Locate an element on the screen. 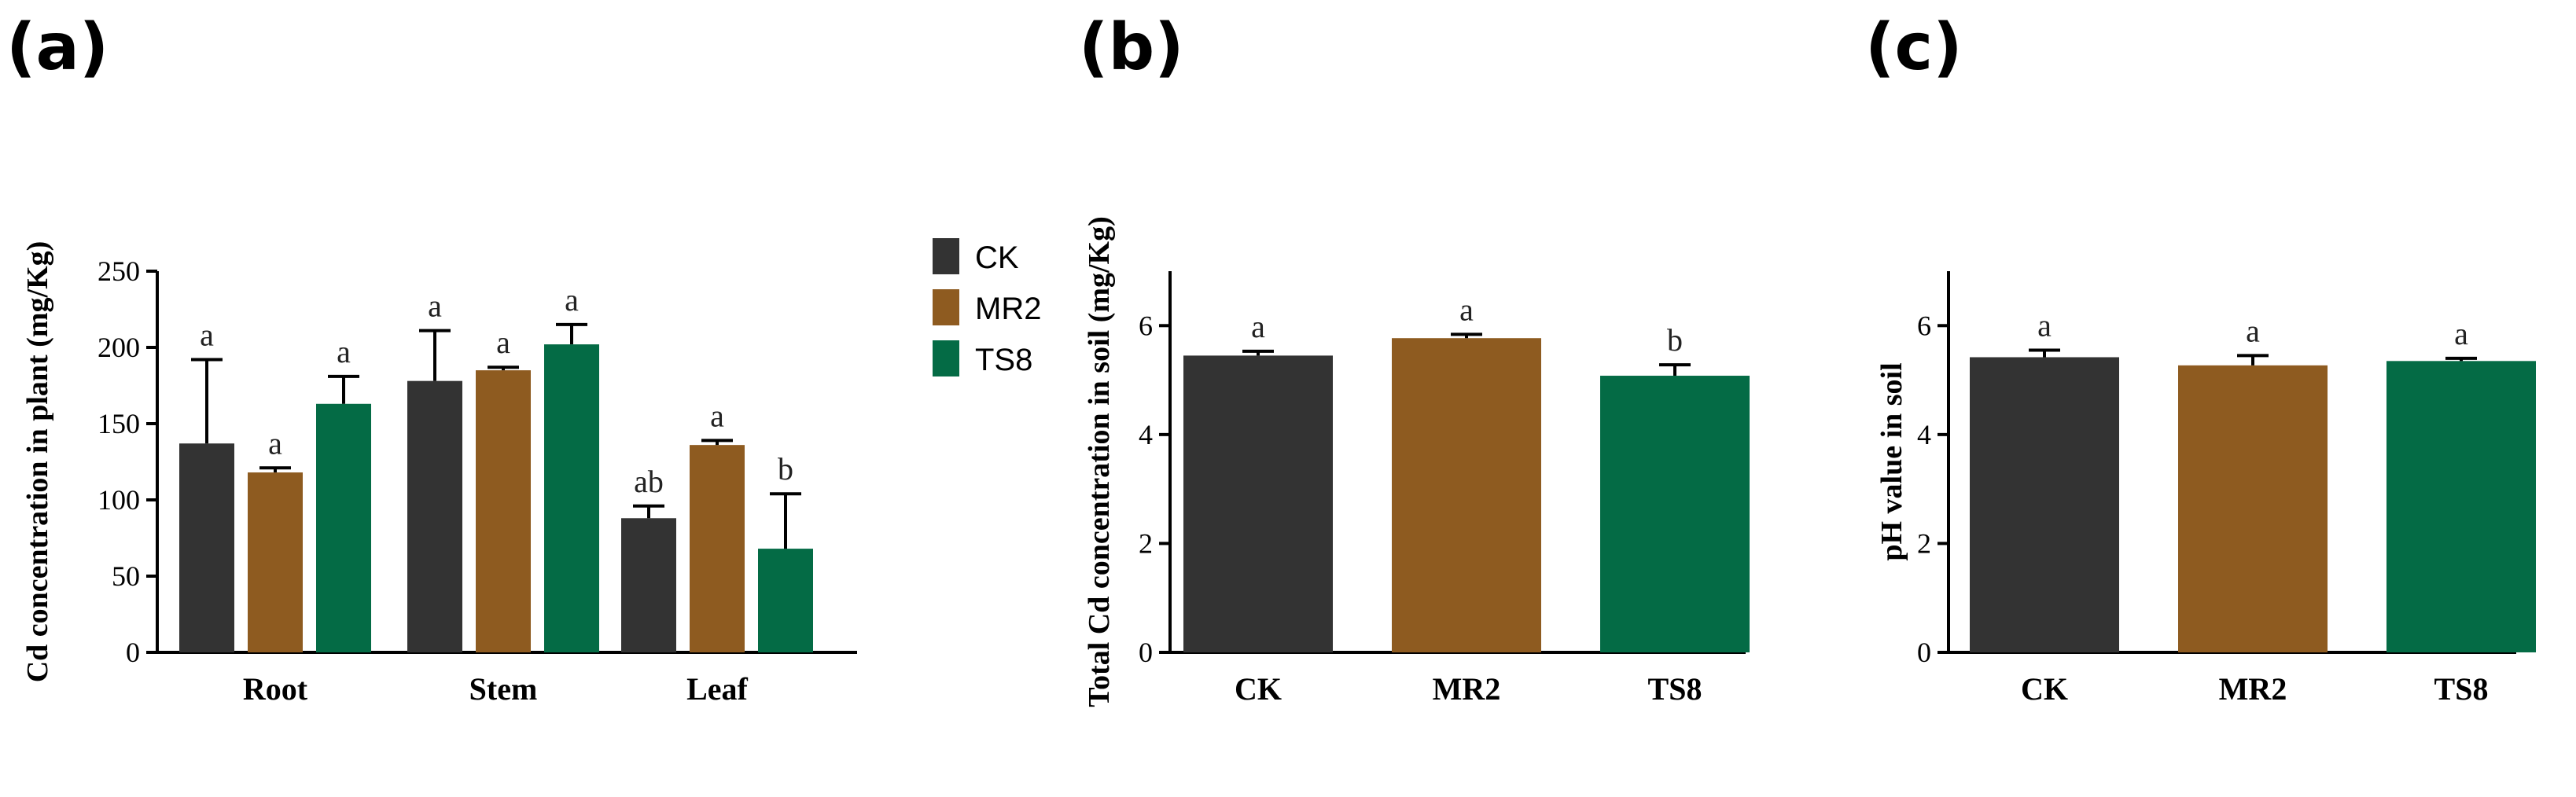  legend: CK MR2 TS8 is located at coordinates (987, 307).